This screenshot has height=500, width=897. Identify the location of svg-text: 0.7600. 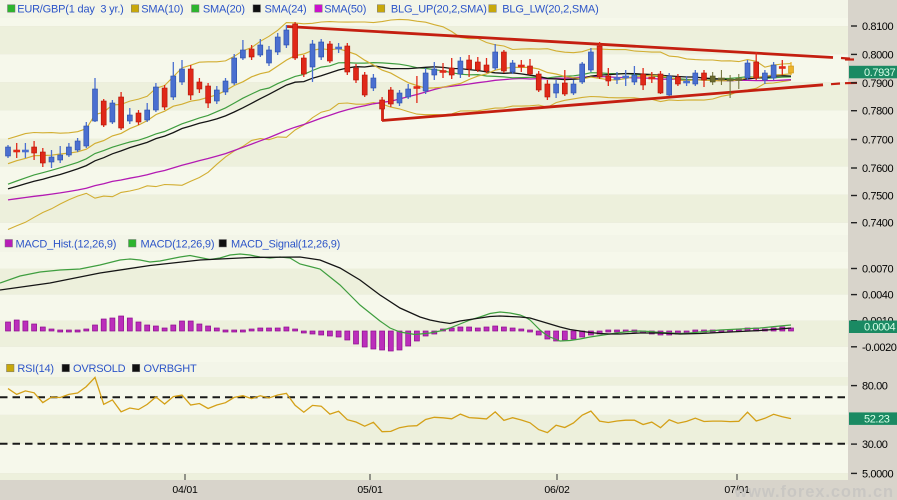
(878, 169).